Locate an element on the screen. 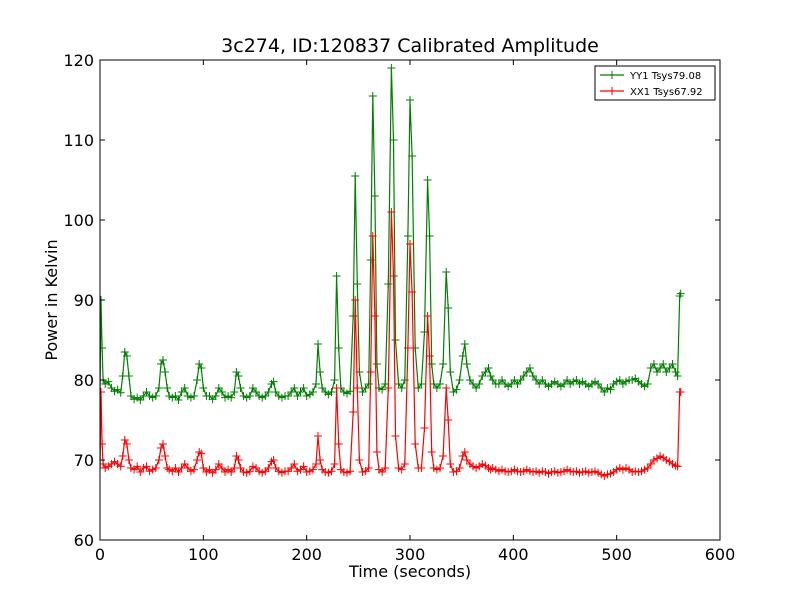 The image size is (800, 600). y-axis-label: Power in Kelvin is located at coordinates (51, 299).